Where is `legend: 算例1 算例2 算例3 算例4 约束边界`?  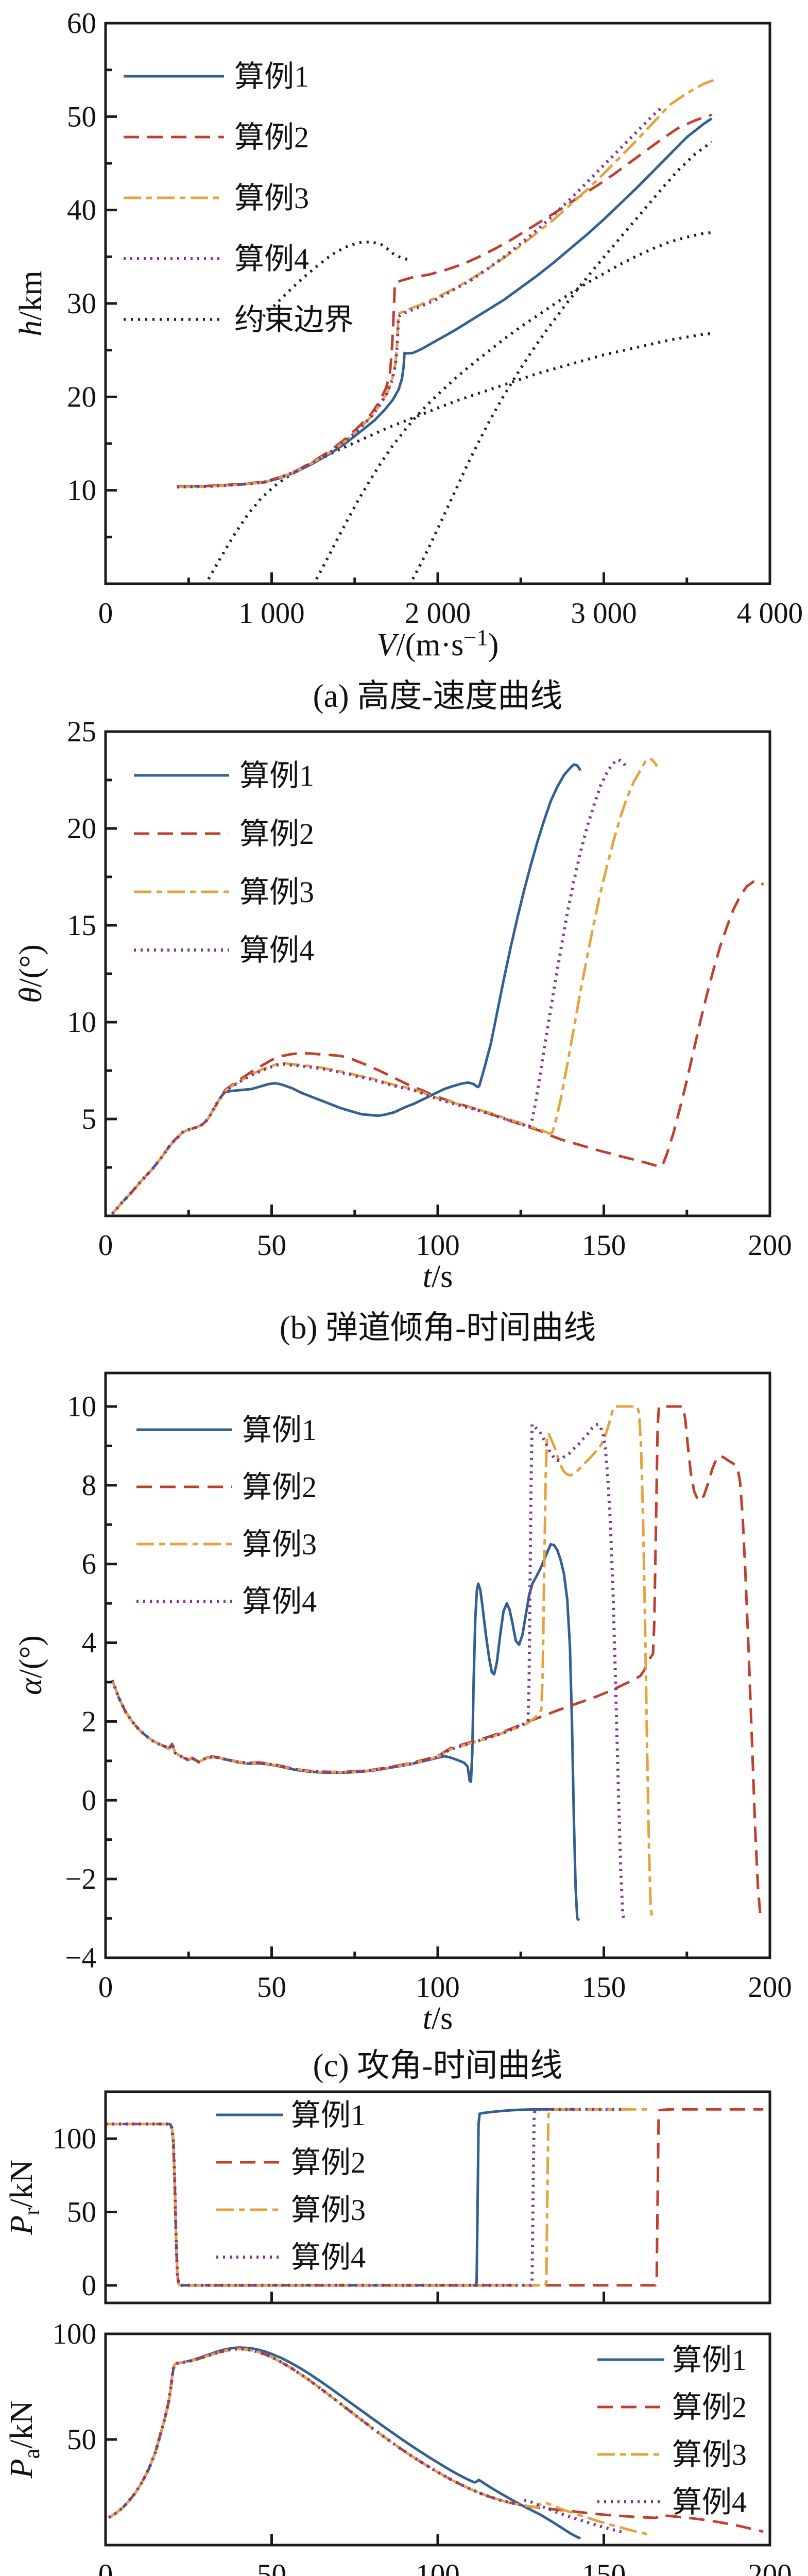
legend: 算例1 算例2 算例3 算例4 约束边界 is located at coordinates (239, 198).